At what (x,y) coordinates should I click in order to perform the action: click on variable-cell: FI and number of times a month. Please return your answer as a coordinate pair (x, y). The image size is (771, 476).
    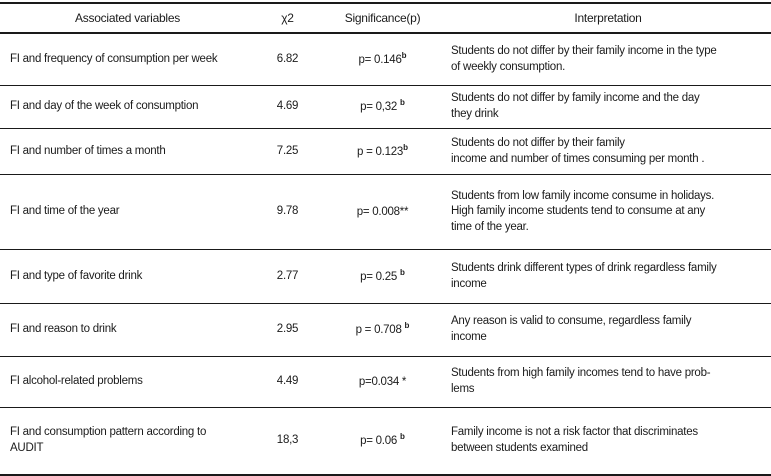
    Looking at the image, I should click on (127, 151).